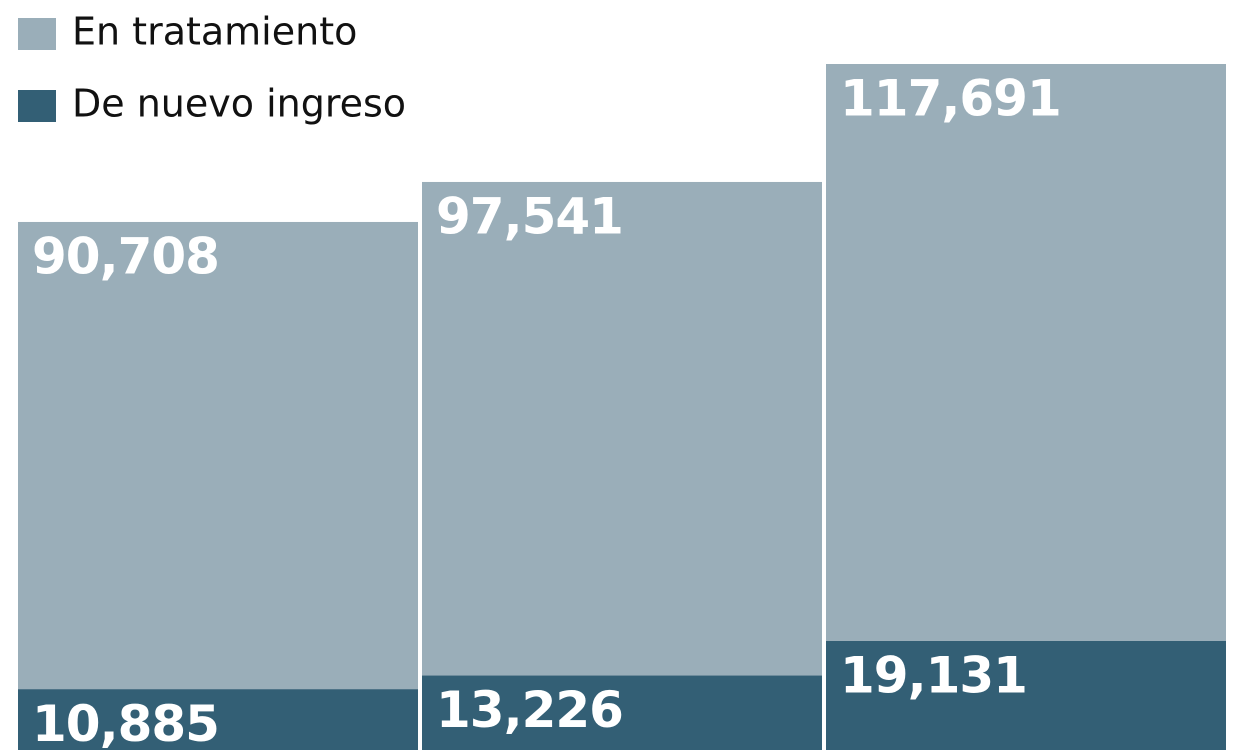 The width and height of the screenshot is (1235, 750). What do you see at coordinates (950, 99) in the screenshot?
I see `value-label: 117,691` at bounding box center [950, 99].